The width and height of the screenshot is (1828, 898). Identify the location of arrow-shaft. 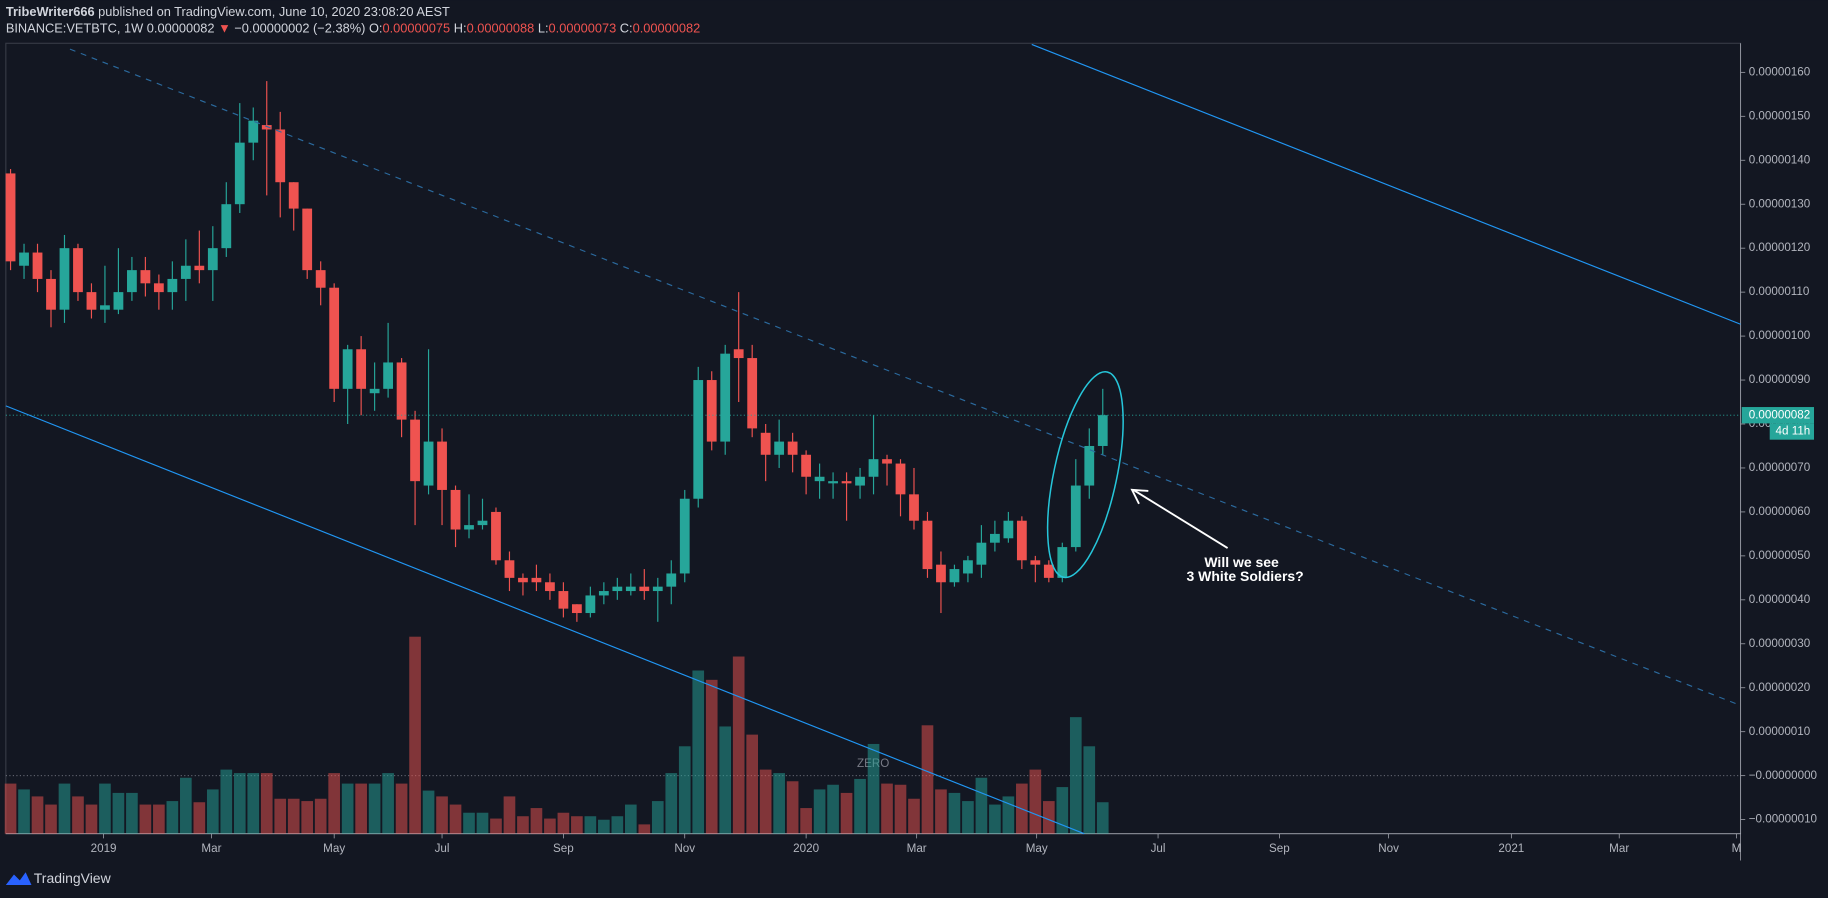
(1180, 519).